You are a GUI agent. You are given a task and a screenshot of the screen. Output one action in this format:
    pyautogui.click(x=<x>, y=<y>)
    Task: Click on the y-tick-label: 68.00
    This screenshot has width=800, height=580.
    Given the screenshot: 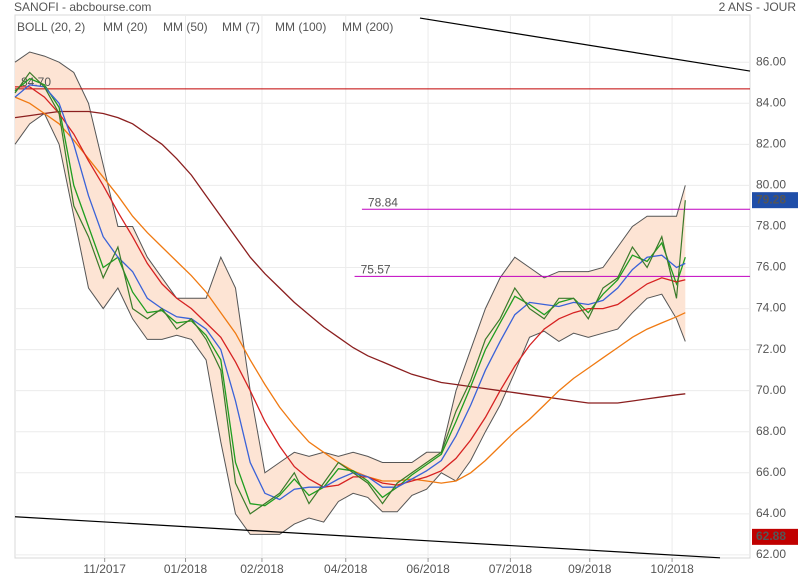 What is the action you would take?
    pyautogui.click(x=771, y=431)
    